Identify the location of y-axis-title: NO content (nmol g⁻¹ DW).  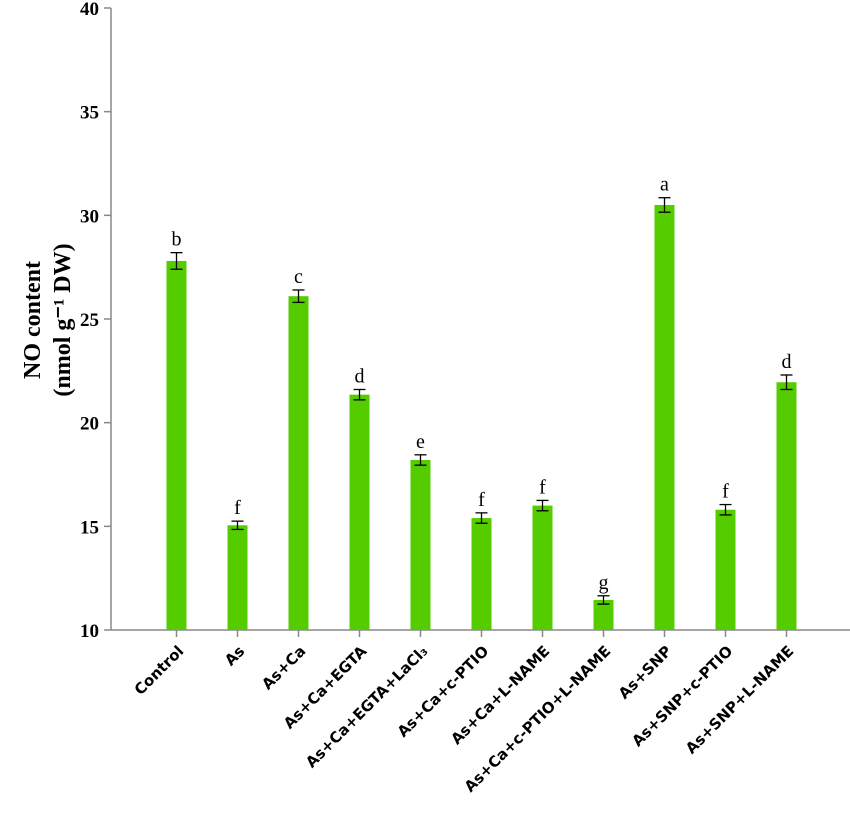
(48, 319).